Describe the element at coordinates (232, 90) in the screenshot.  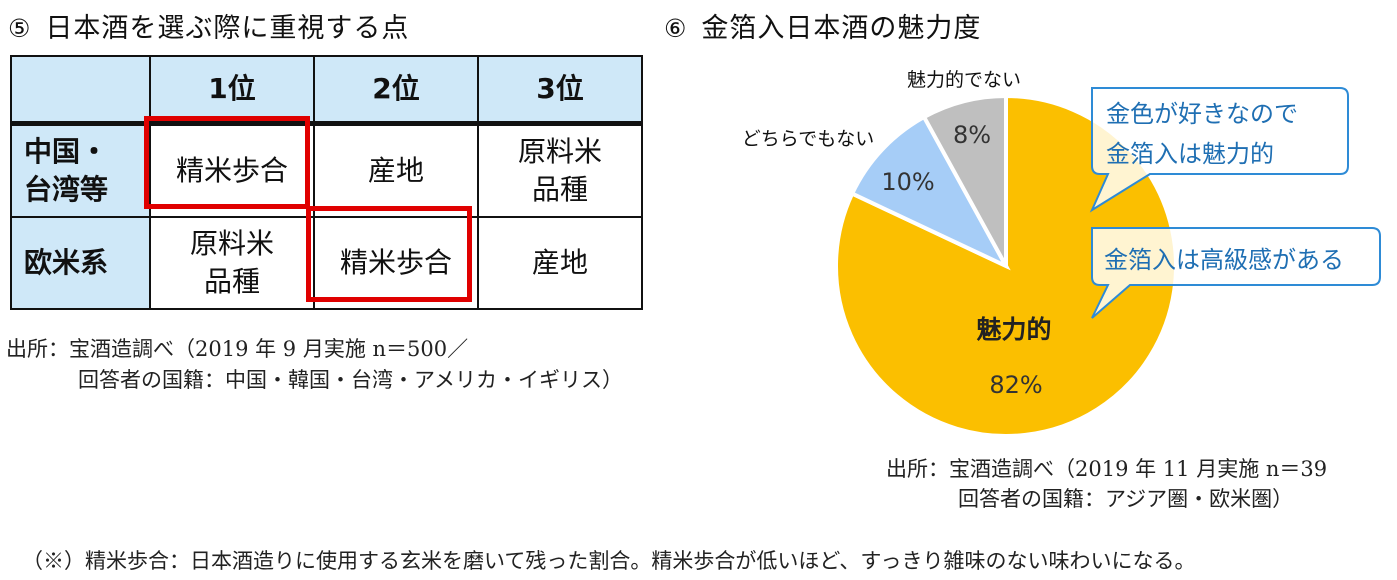
I see `column-header-1: 1位` at that location.